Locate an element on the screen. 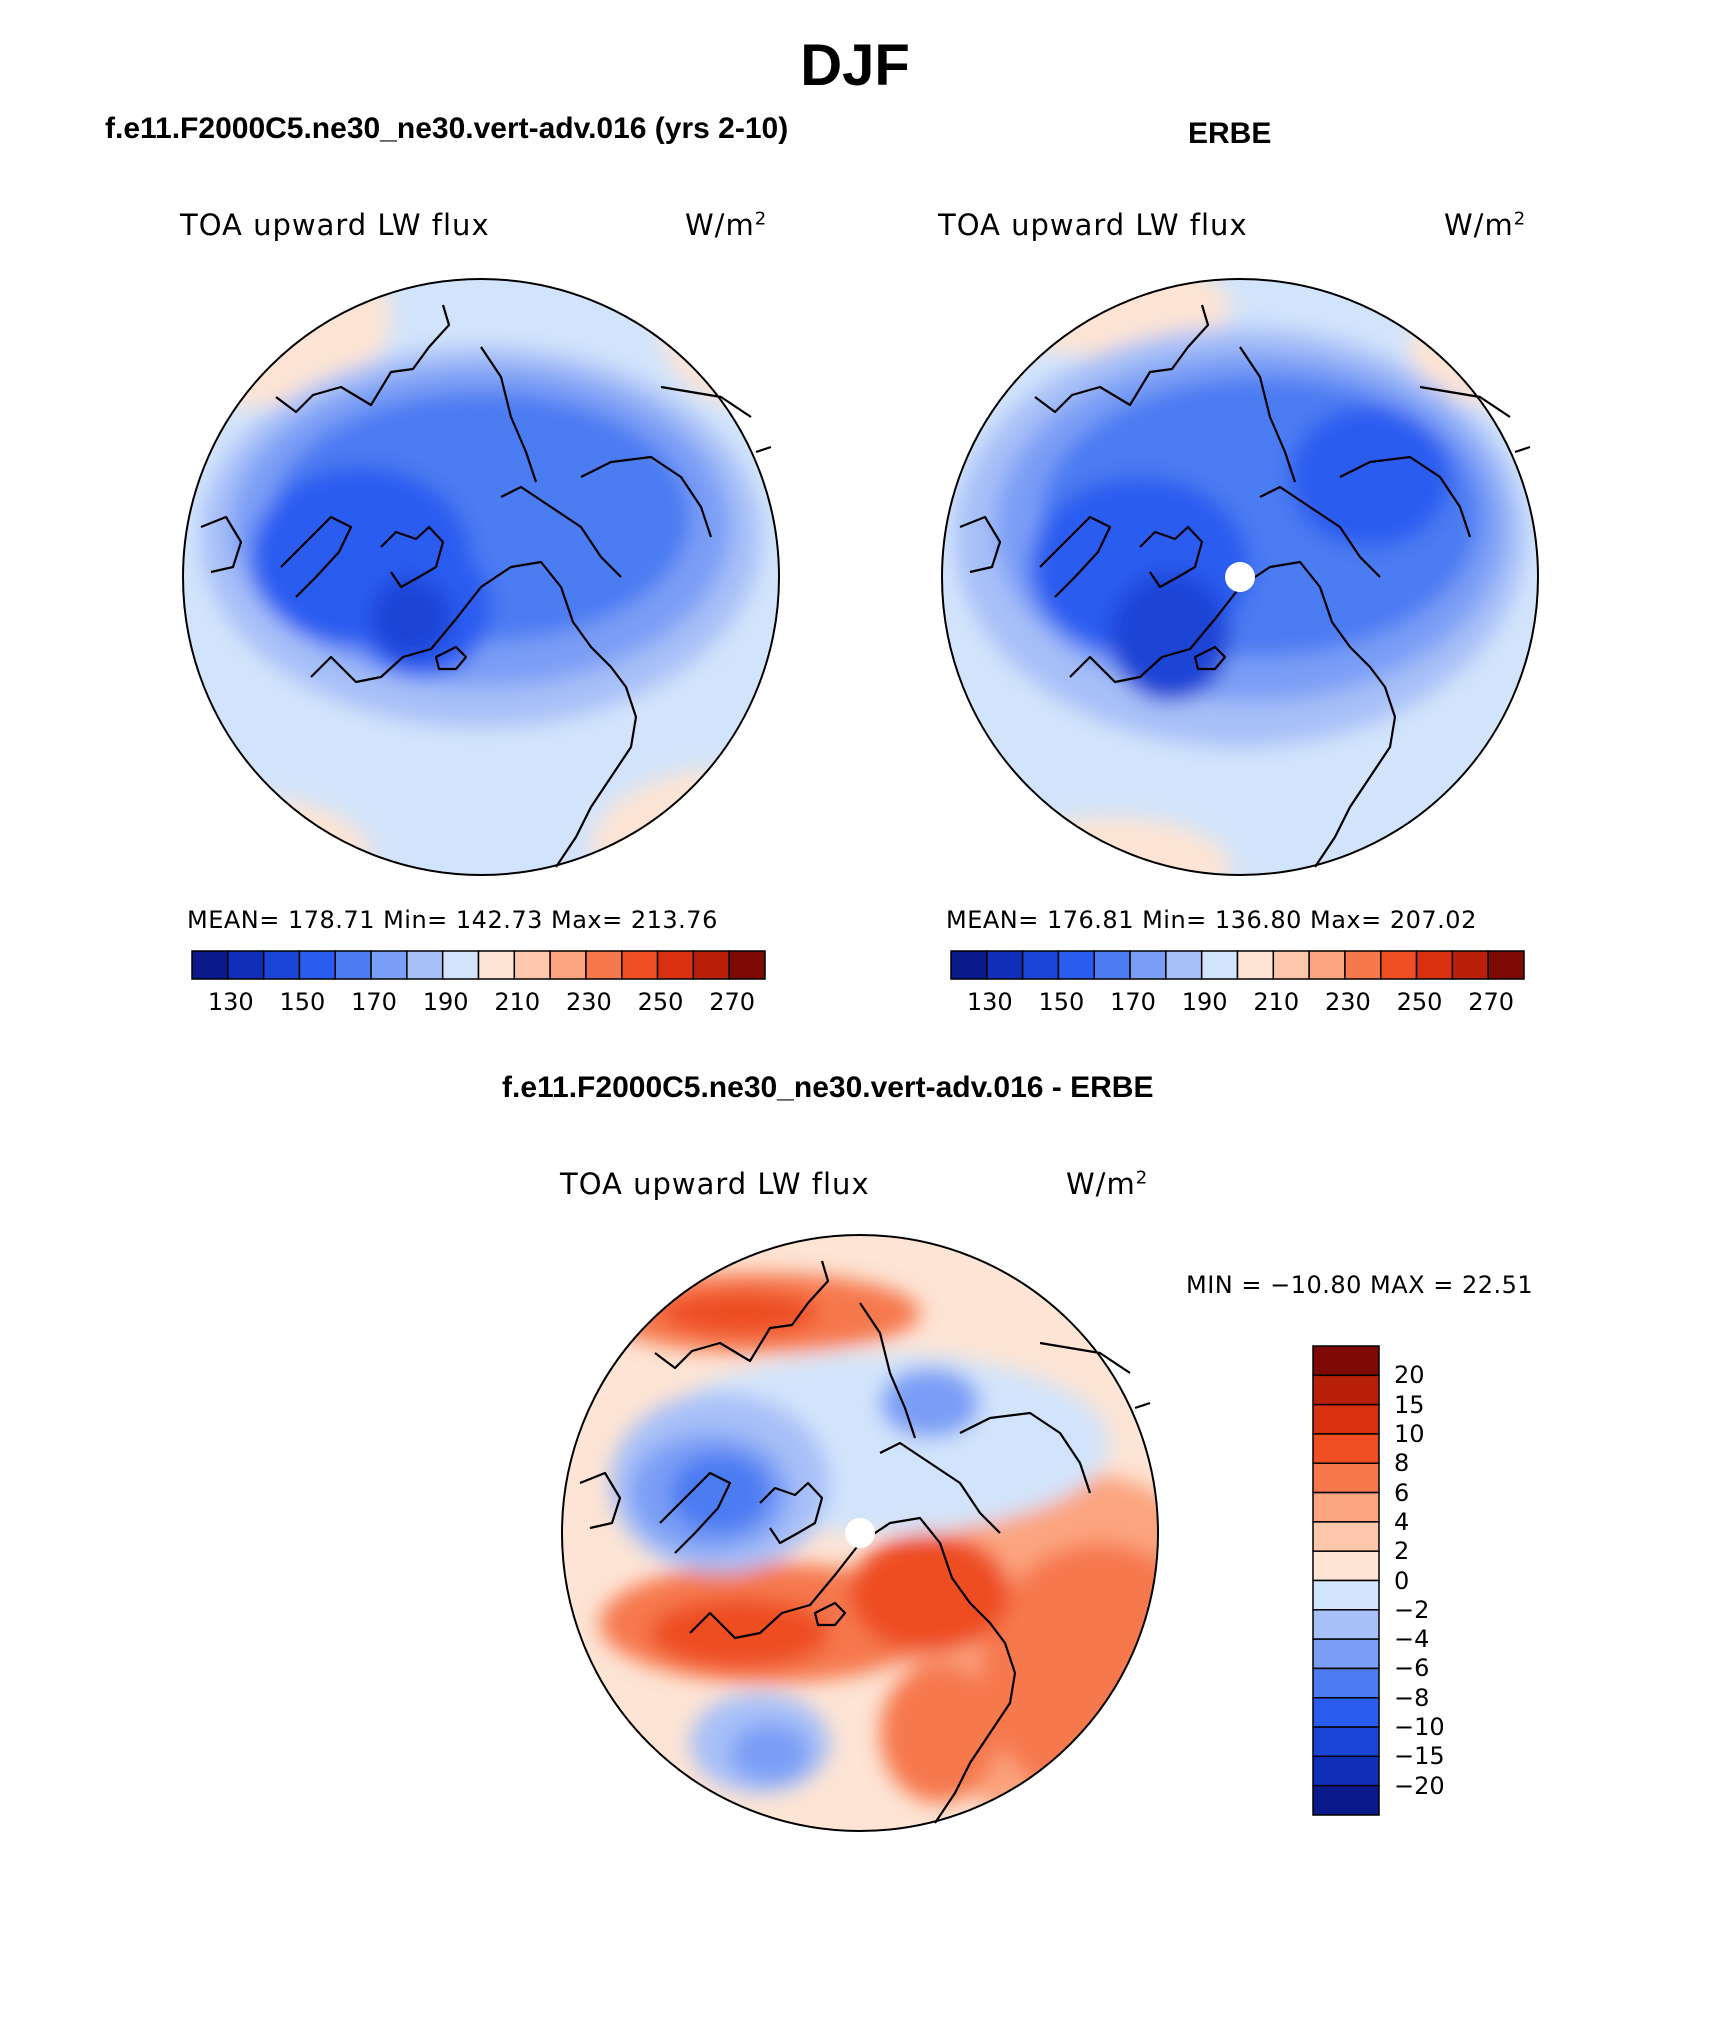  diff-colorbar is located at coordinates (1346, 1580).